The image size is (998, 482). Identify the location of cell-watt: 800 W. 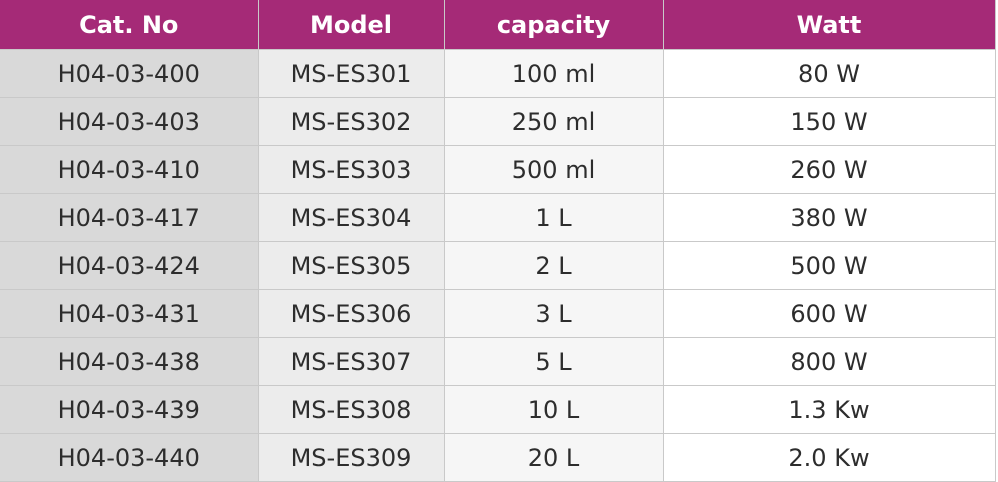
(829, 361).